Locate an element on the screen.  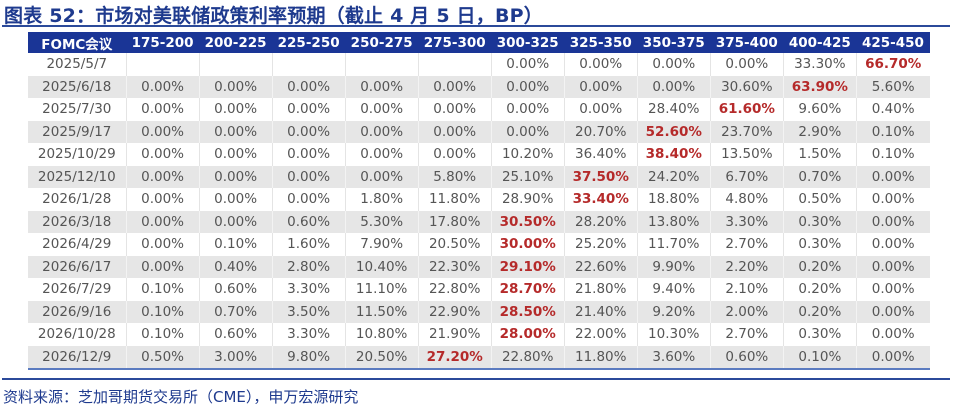
probability-cell: 22.00% is located at coordinates (601, 334).